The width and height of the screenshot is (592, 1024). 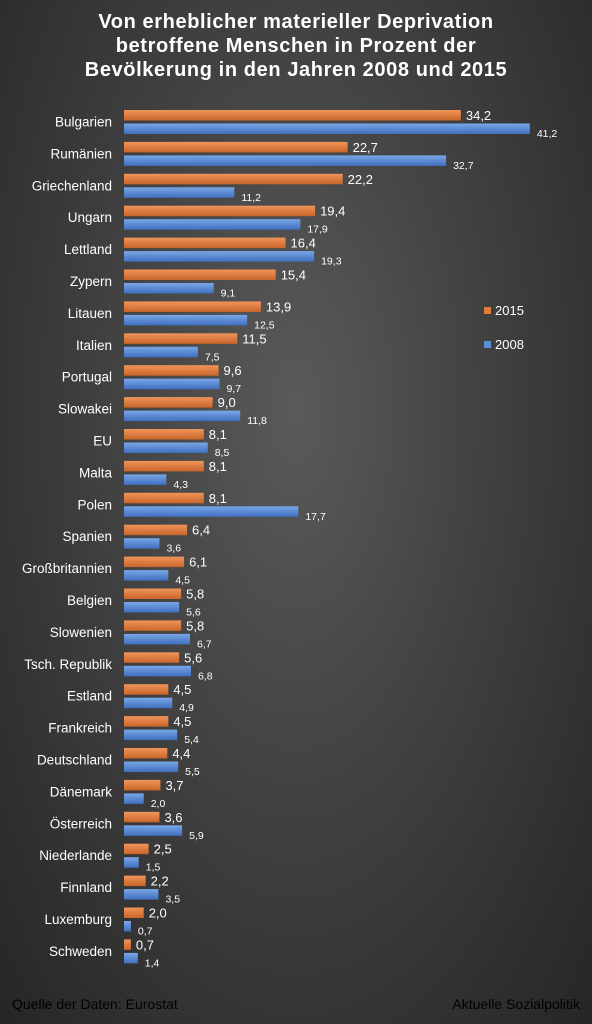 I want to click on data-label-2008: 4,9, so click(x=186, y=708).